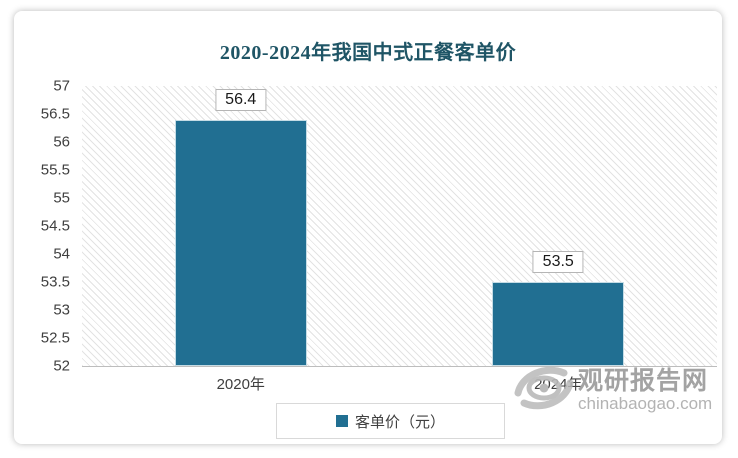  Describe the element at coordinates (55, 170) in the screenshot. I see `y-axis-tick-label: 55.5` at that location.